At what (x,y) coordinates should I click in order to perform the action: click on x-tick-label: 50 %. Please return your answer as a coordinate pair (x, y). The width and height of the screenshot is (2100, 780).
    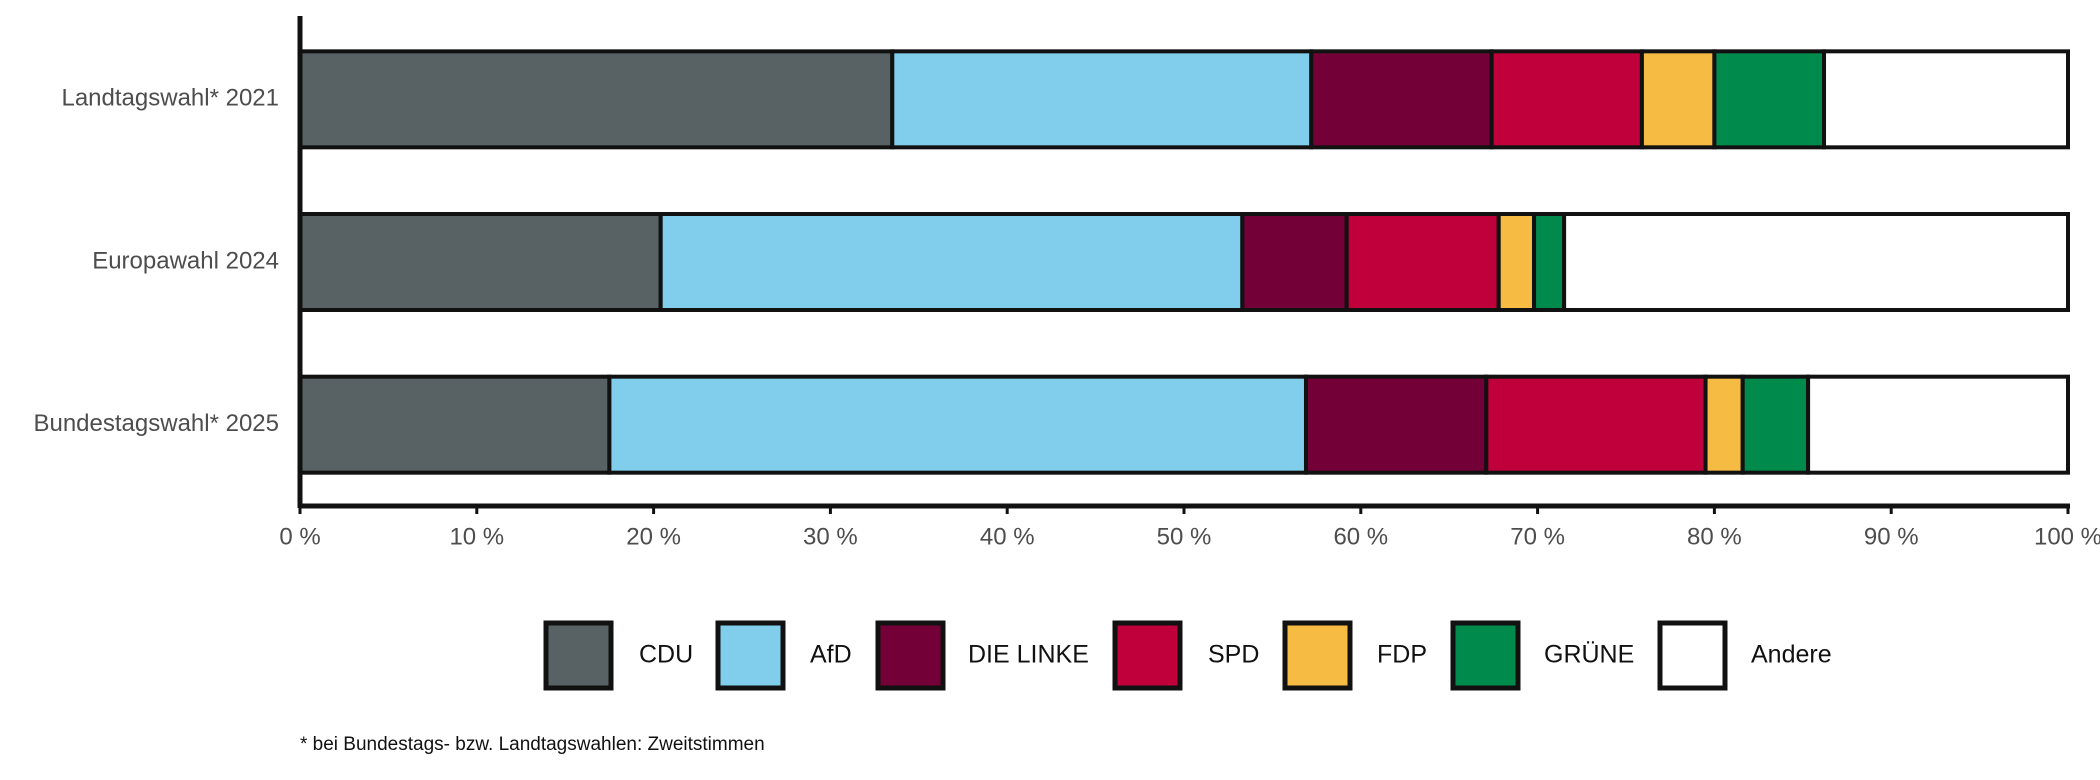
    Looking at the image, I should click on (1184, 536).